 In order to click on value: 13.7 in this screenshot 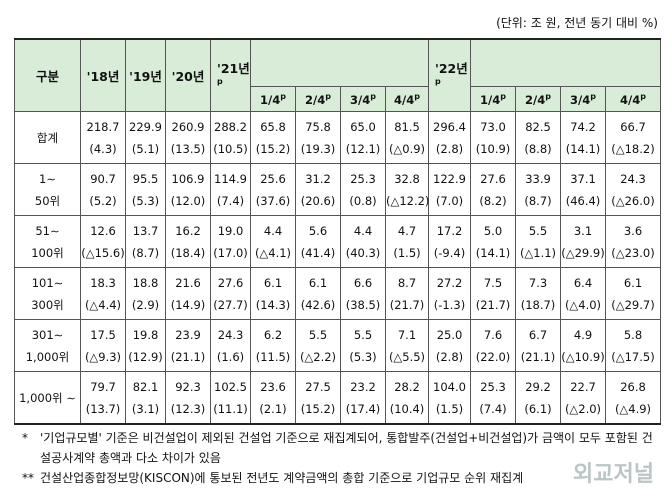, I will do `click(145, 230)`.